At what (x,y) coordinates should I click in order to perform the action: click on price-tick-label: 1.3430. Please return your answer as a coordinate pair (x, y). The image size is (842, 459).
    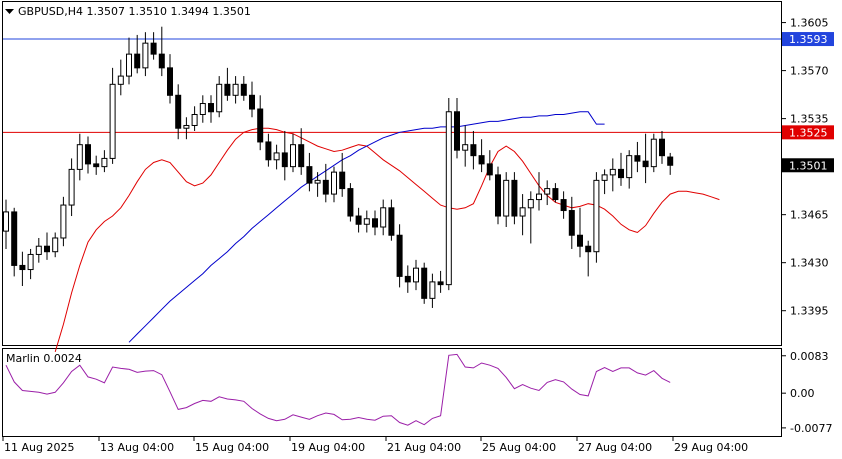
    Looking at the image, I should click on (809, 263).